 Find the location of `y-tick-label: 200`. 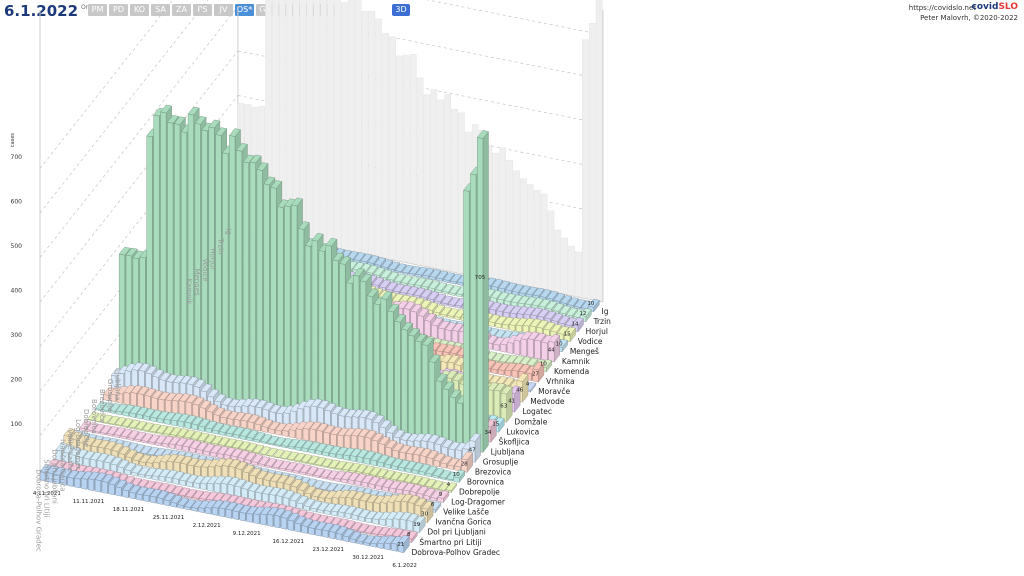

y-tick-label: 200 is located at coordinates (17, 379).